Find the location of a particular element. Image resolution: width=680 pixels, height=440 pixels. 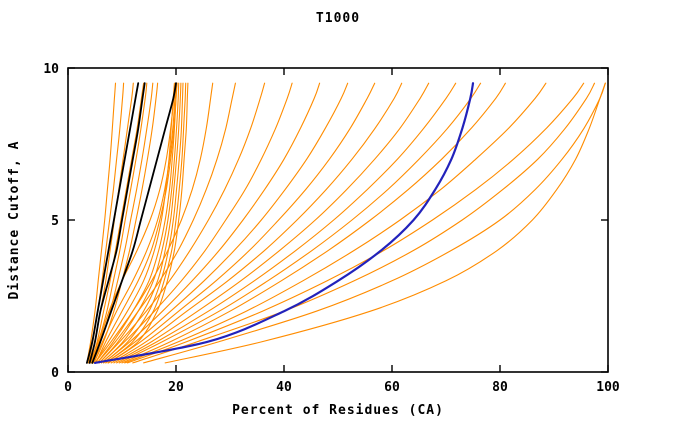

x-tick-label: 20 is located at coordinates (176, 387).